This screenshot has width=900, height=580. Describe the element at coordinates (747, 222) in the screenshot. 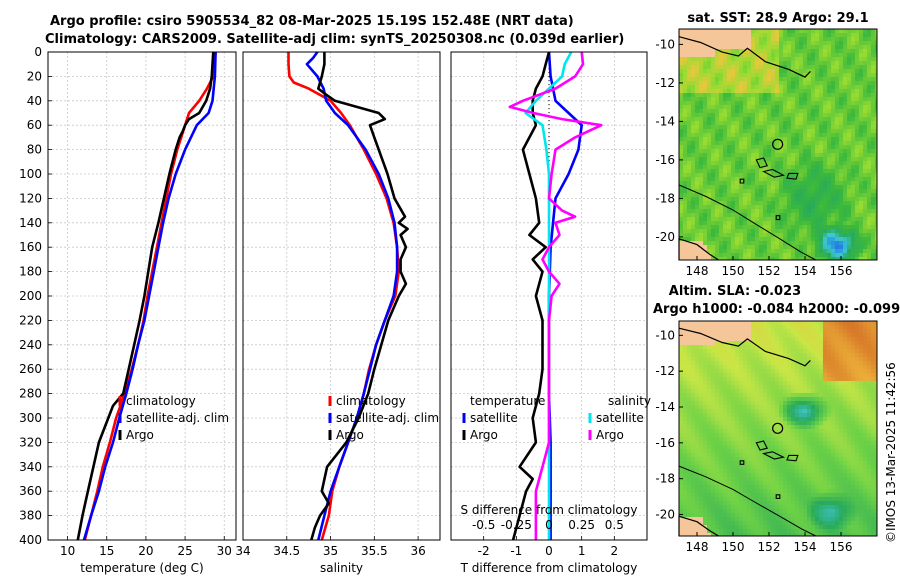

I see `sst_map-reef-contour` at that location.